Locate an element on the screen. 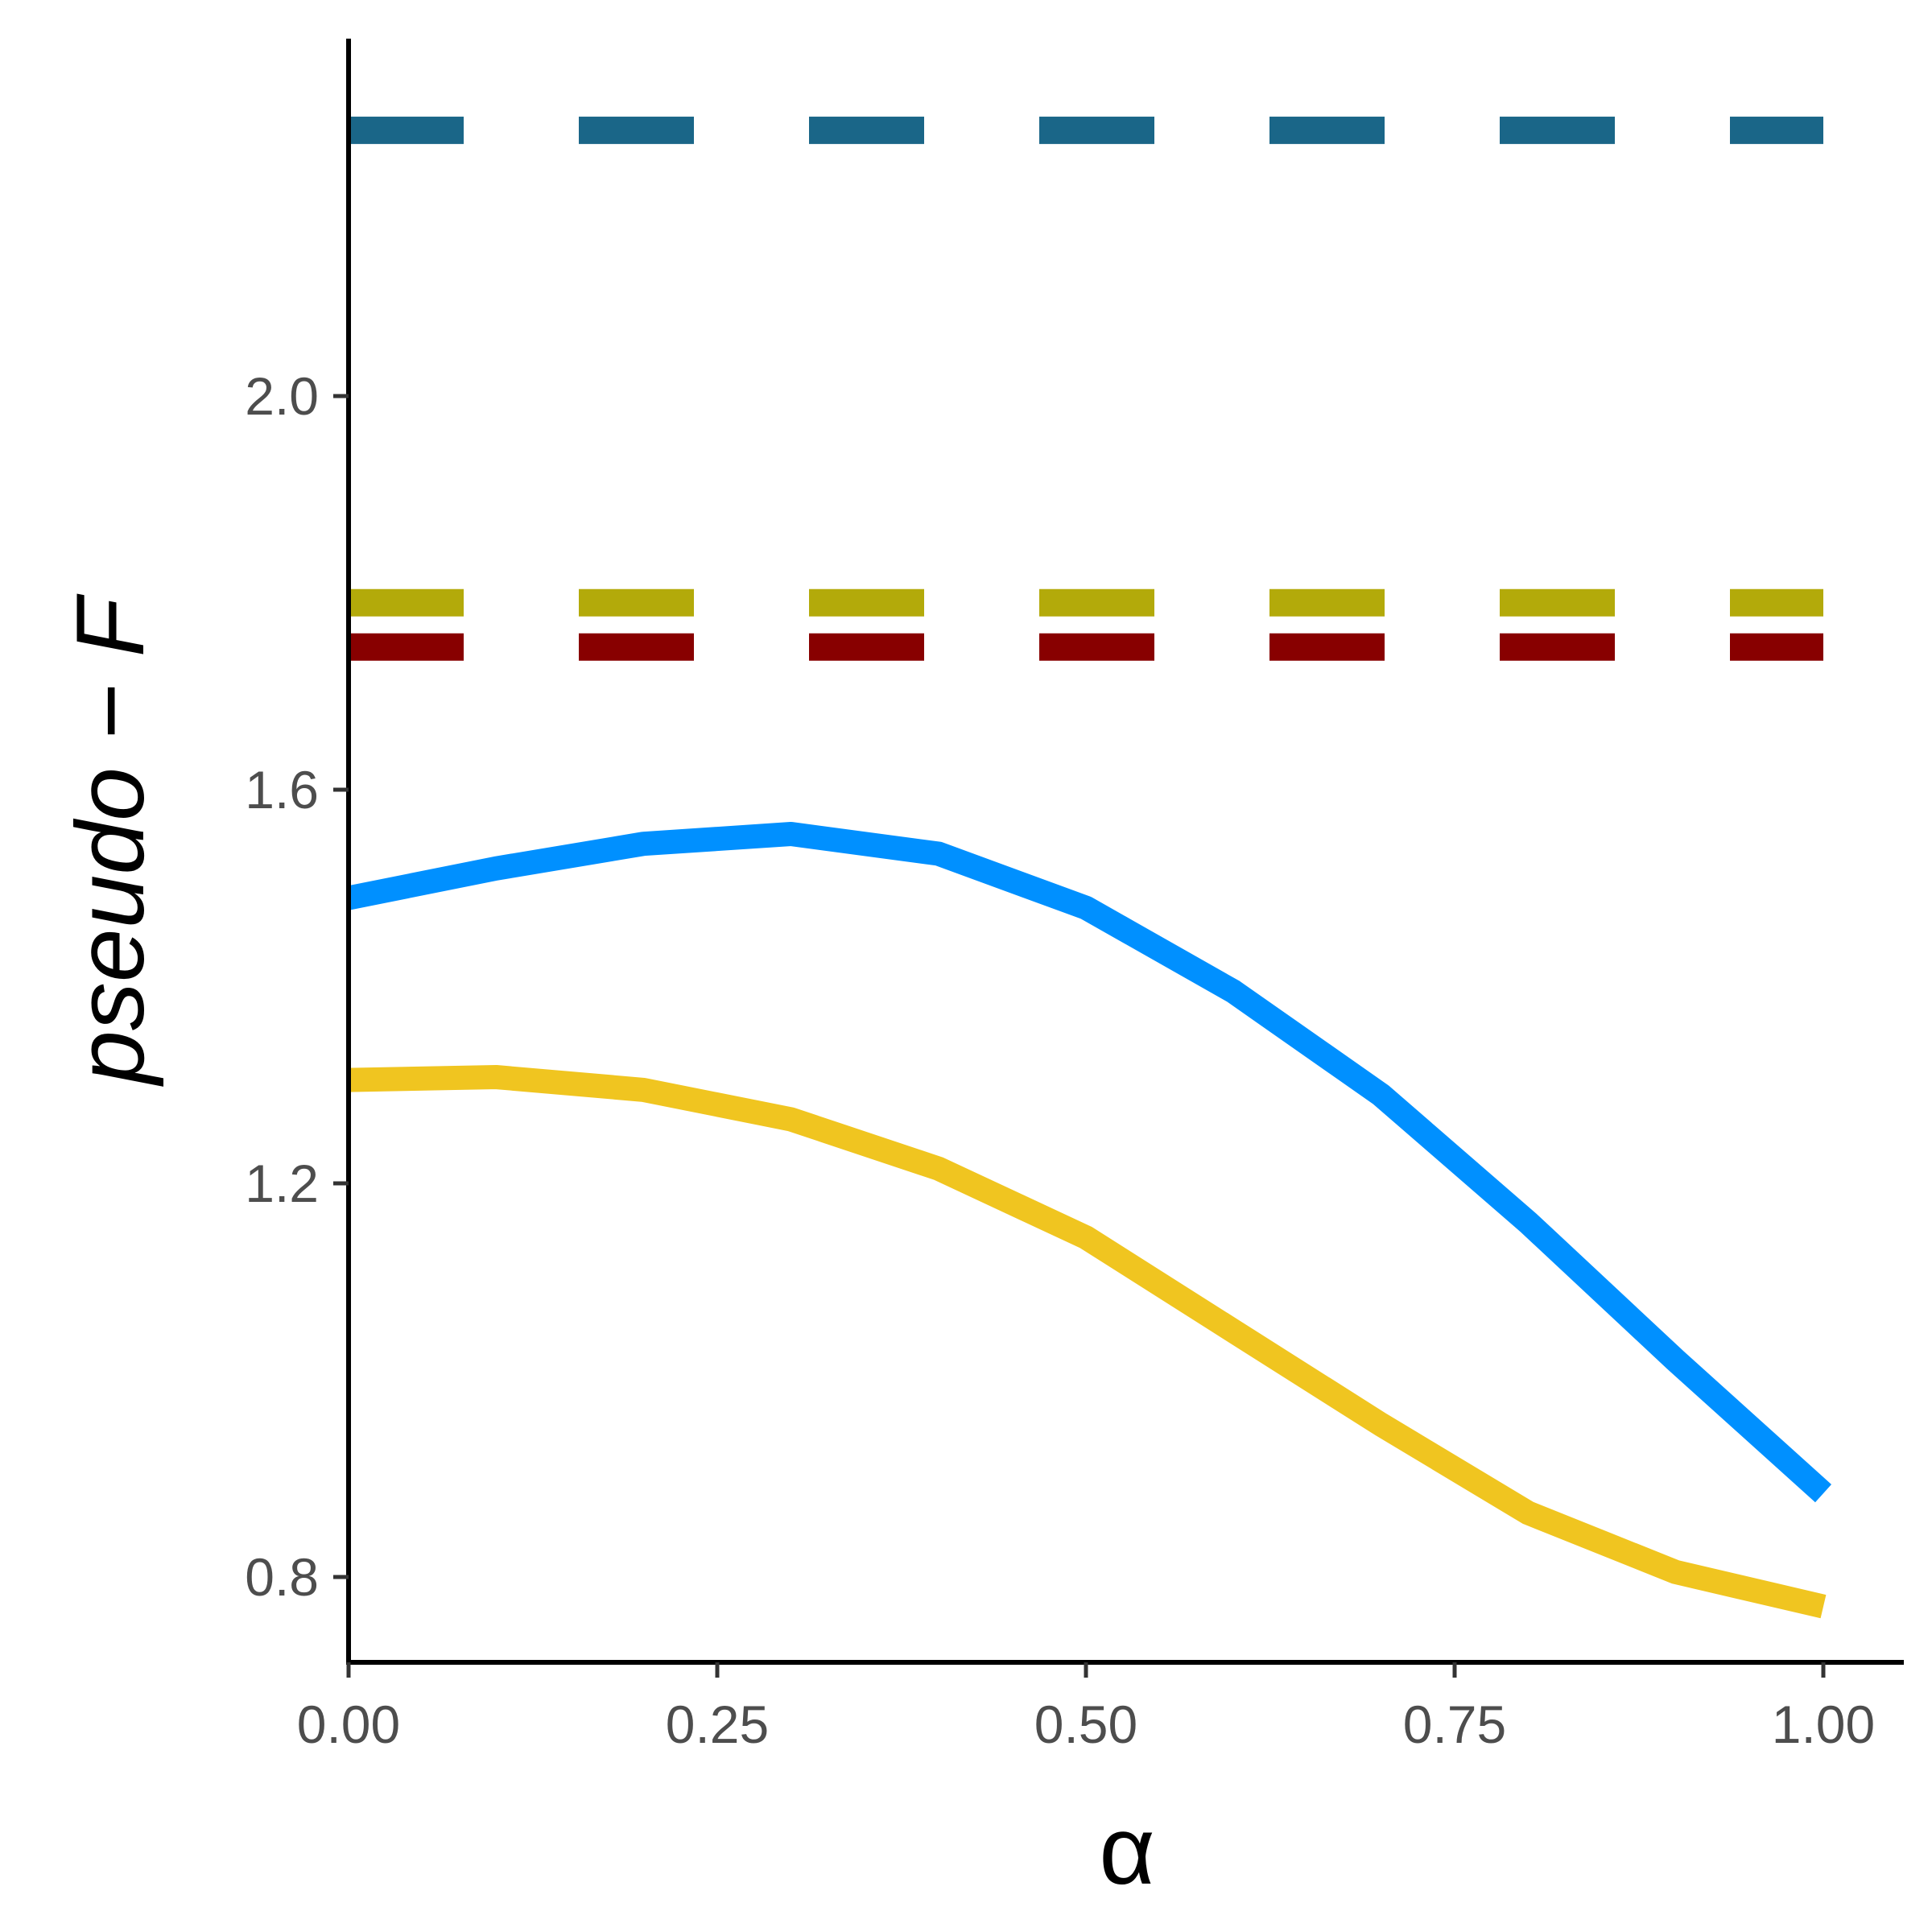  y-tick-label: 1.6 is located at coordinates (282, 789).